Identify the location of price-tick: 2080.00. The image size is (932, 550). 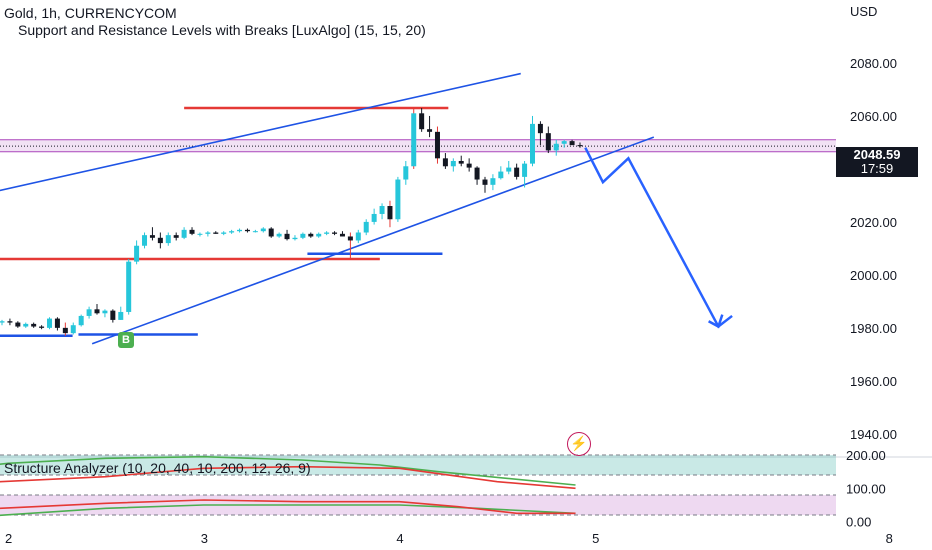
(873, 63).